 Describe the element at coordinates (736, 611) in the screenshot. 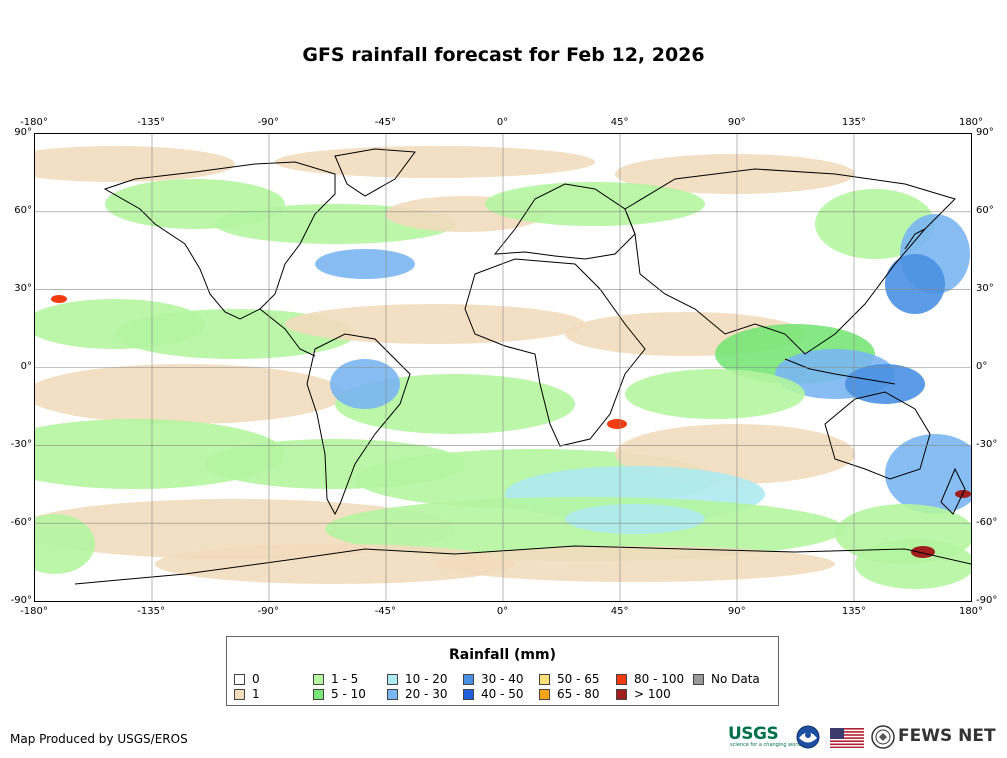

I see `lon-tick-bottom: 90°` at that location.